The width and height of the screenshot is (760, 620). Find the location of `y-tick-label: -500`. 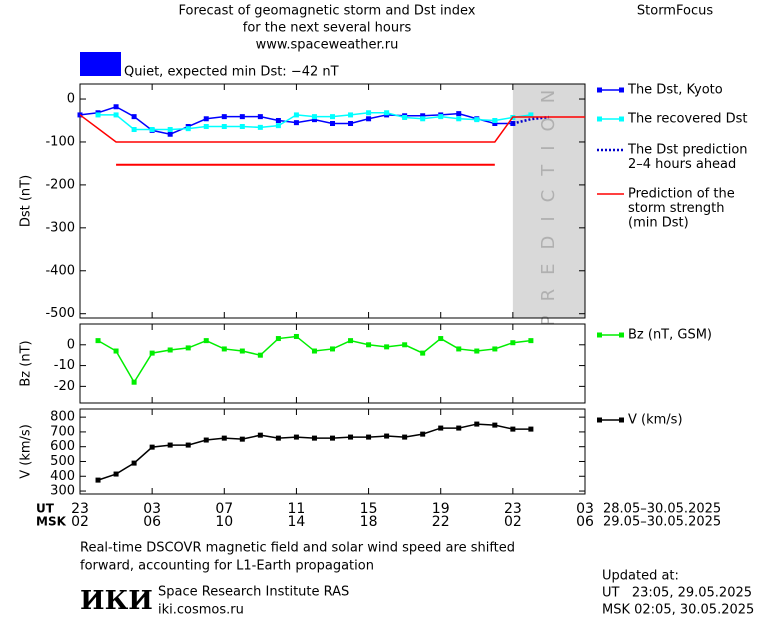

y-tick-label: -500 is located at coordinates (60, 313).